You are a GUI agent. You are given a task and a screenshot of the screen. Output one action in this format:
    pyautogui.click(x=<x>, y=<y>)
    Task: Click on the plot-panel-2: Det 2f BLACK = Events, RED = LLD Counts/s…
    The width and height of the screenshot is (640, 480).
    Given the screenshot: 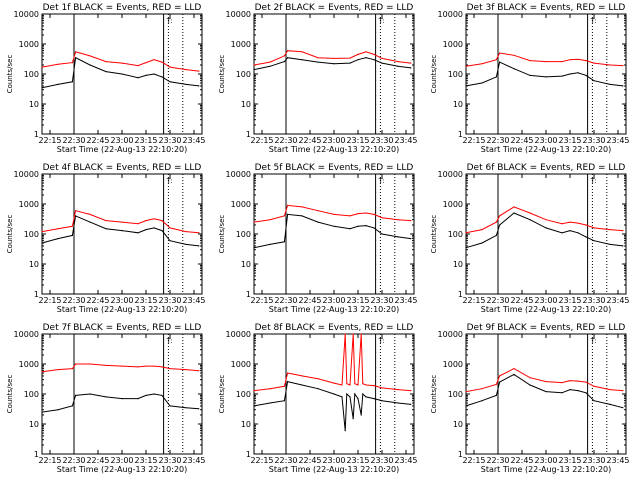 What is the action you would take?
    pyautogui.click(x=318, y=78)
    